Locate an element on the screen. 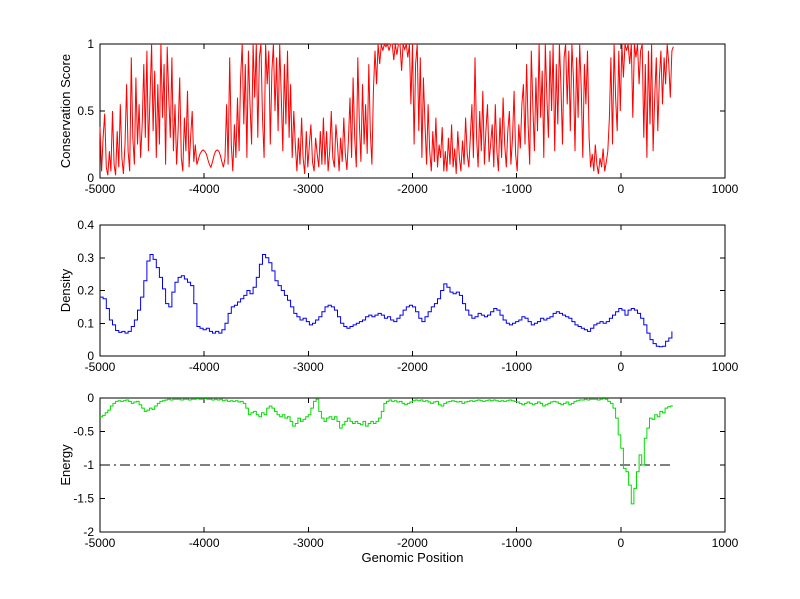  series-line-density is located at coordinates (386, 301).